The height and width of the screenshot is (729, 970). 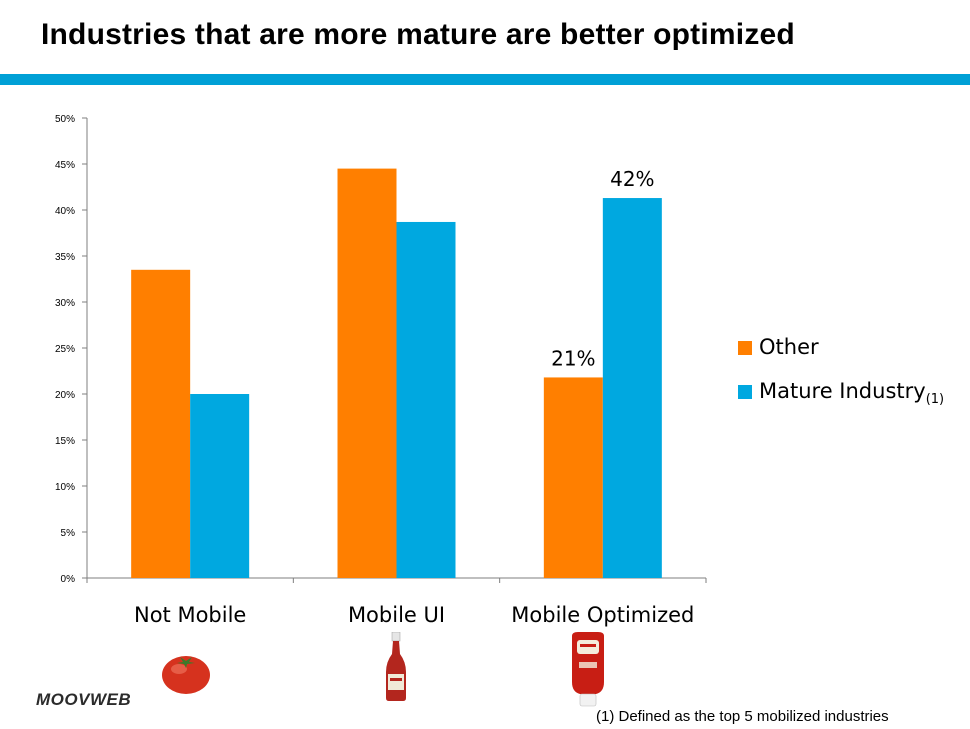 I want to click on tomato-icon, so click(x=186, y=675).